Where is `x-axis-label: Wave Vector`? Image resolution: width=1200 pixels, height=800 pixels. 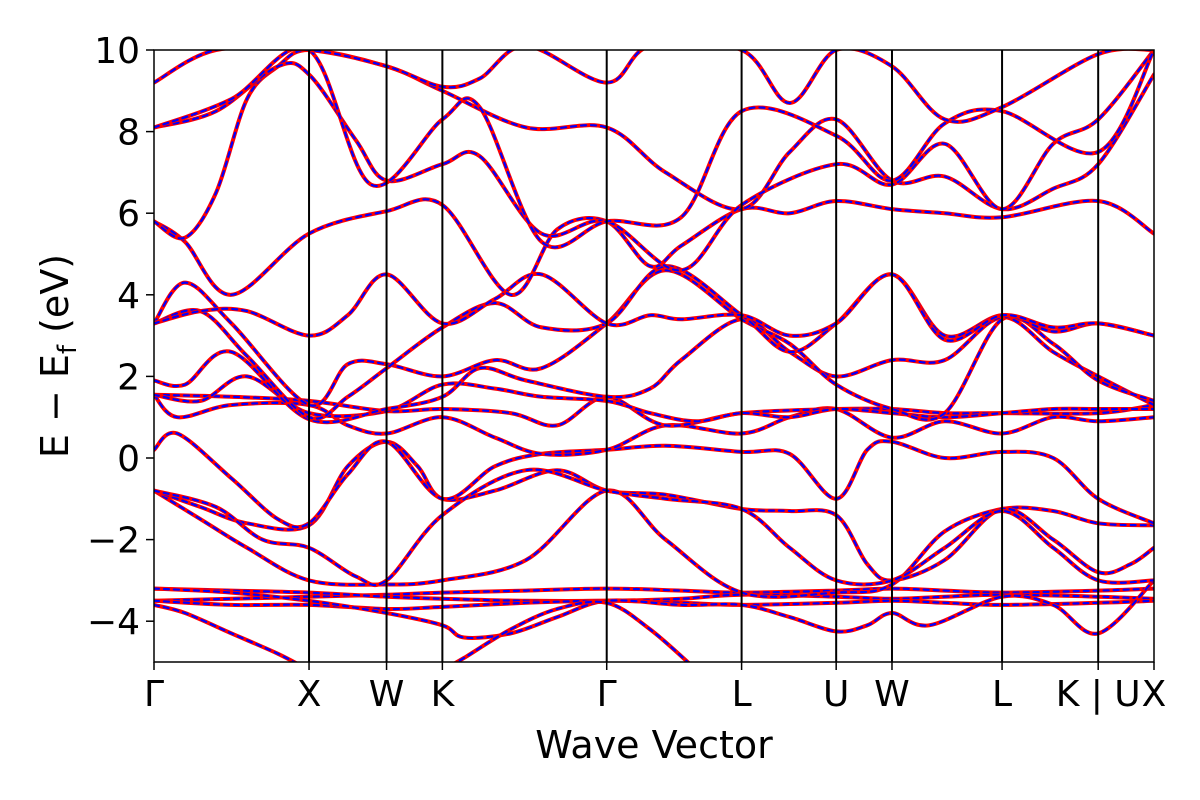
x-axis-label: Wave Vector is located at coordinates (654, 745).